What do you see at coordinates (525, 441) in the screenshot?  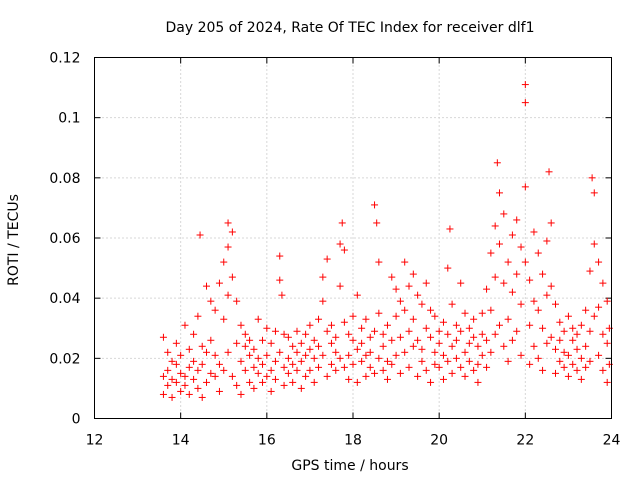 I see `x-tick-label: 22` at bounding box center [525, 441].